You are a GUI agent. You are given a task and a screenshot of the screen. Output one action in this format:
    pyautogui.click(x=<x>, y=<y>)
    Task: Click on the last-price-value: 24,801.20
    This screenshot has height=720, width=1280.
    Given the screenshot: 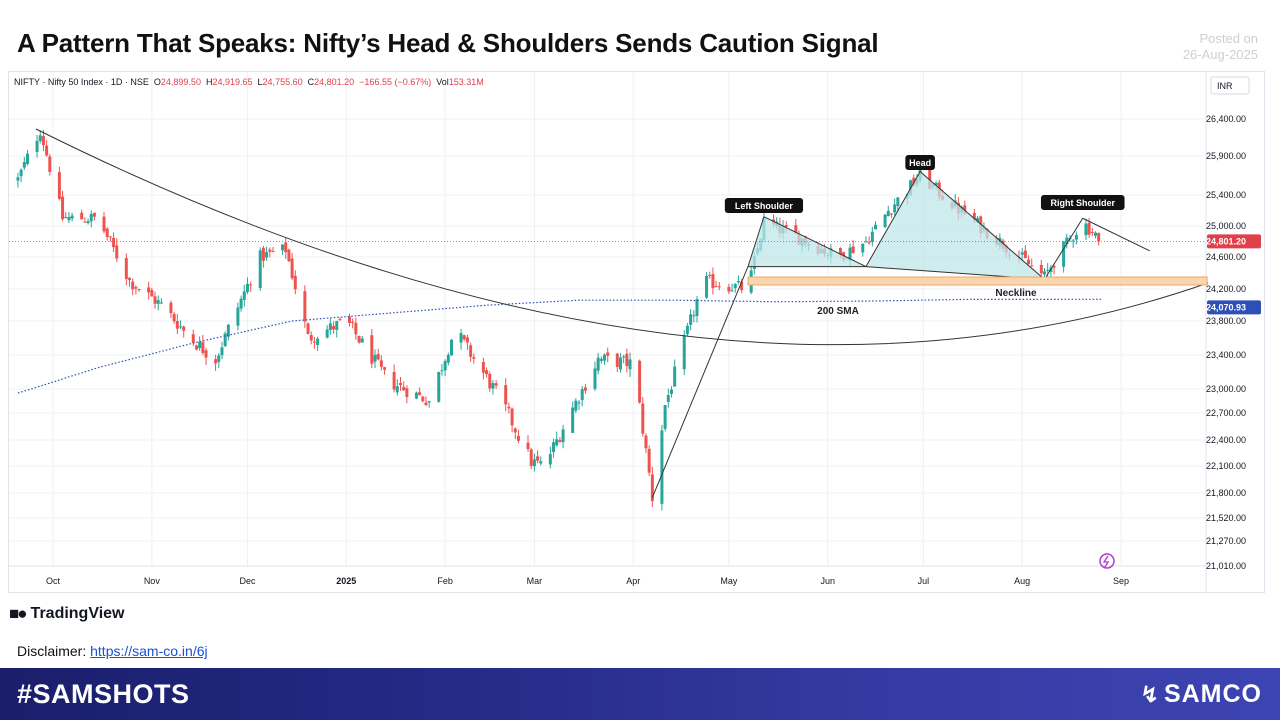 What is the action you would take?
    pyautogui.click(x=1226, y=241)
    